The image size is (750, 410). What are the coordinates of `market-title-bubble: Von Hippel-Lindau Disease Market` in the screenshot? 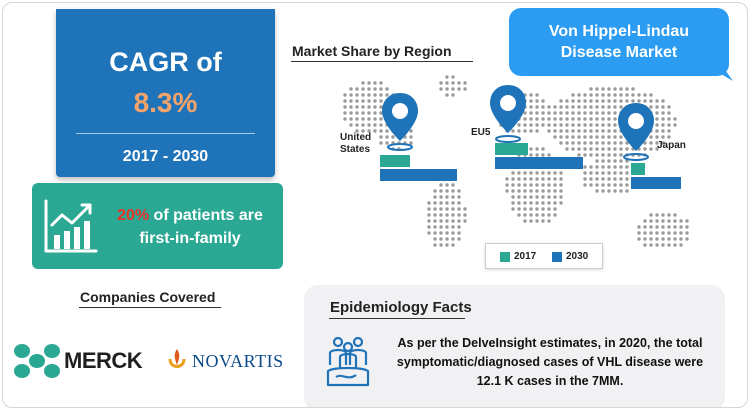 It's located at (619, 42).